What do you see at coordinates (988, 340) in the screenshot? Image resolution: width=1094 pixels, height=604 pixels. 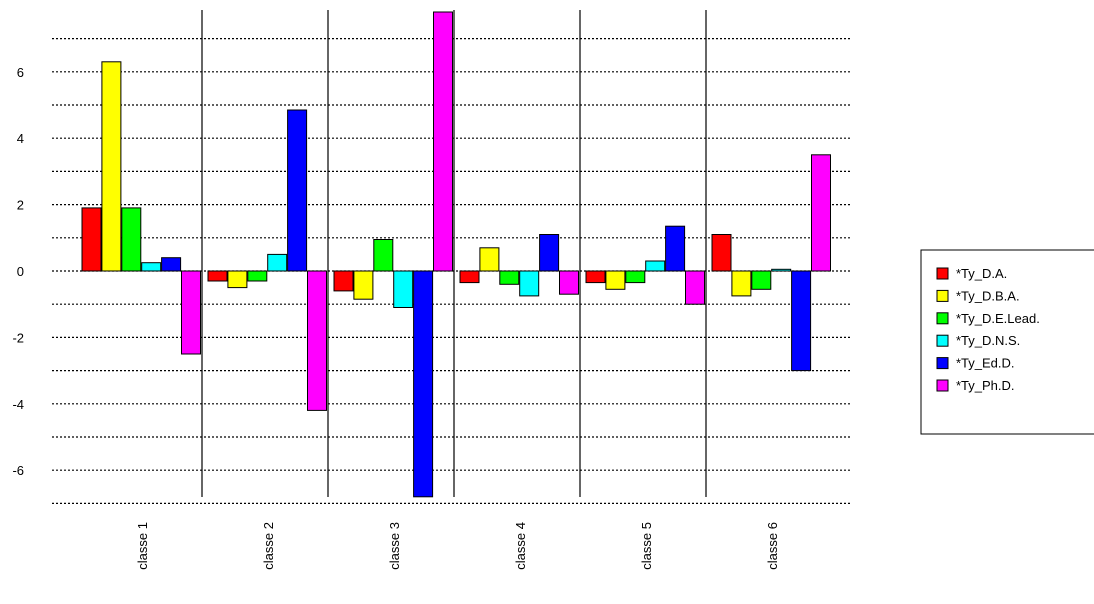 I see `legend-label: *Ty_D.N.S.` at bounding box center [988, 340].